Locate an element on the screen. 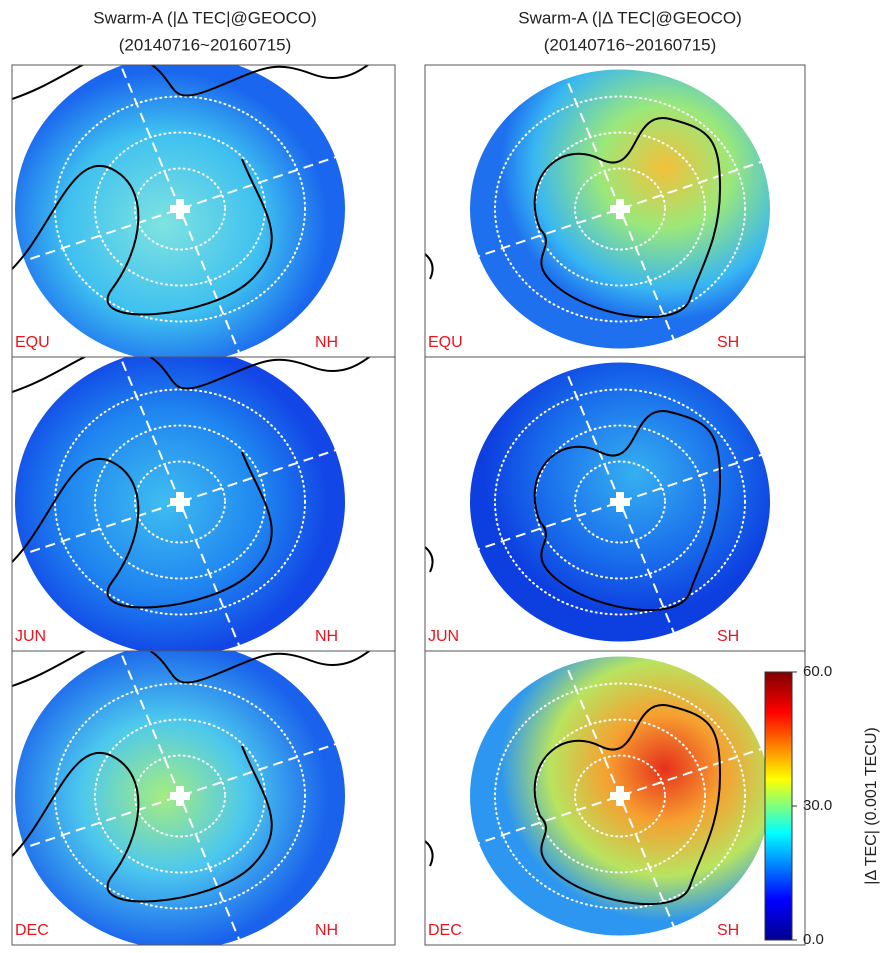 The image size is (886, 953). colorbar is located at coordinates (778, 806).